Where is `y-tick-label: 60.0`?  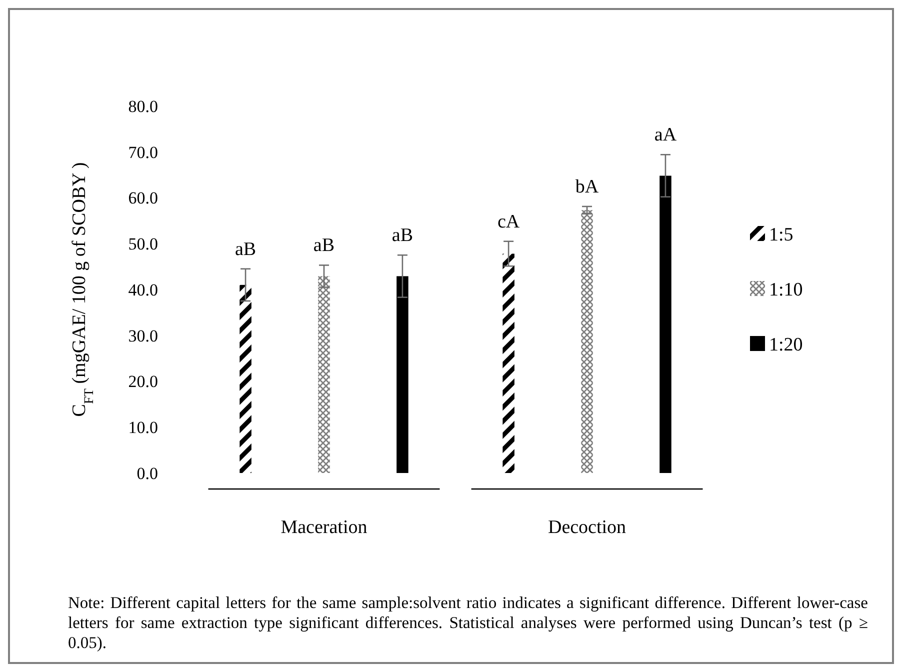 y-tick-label: 60.0 is located at coordinates (143, 198).